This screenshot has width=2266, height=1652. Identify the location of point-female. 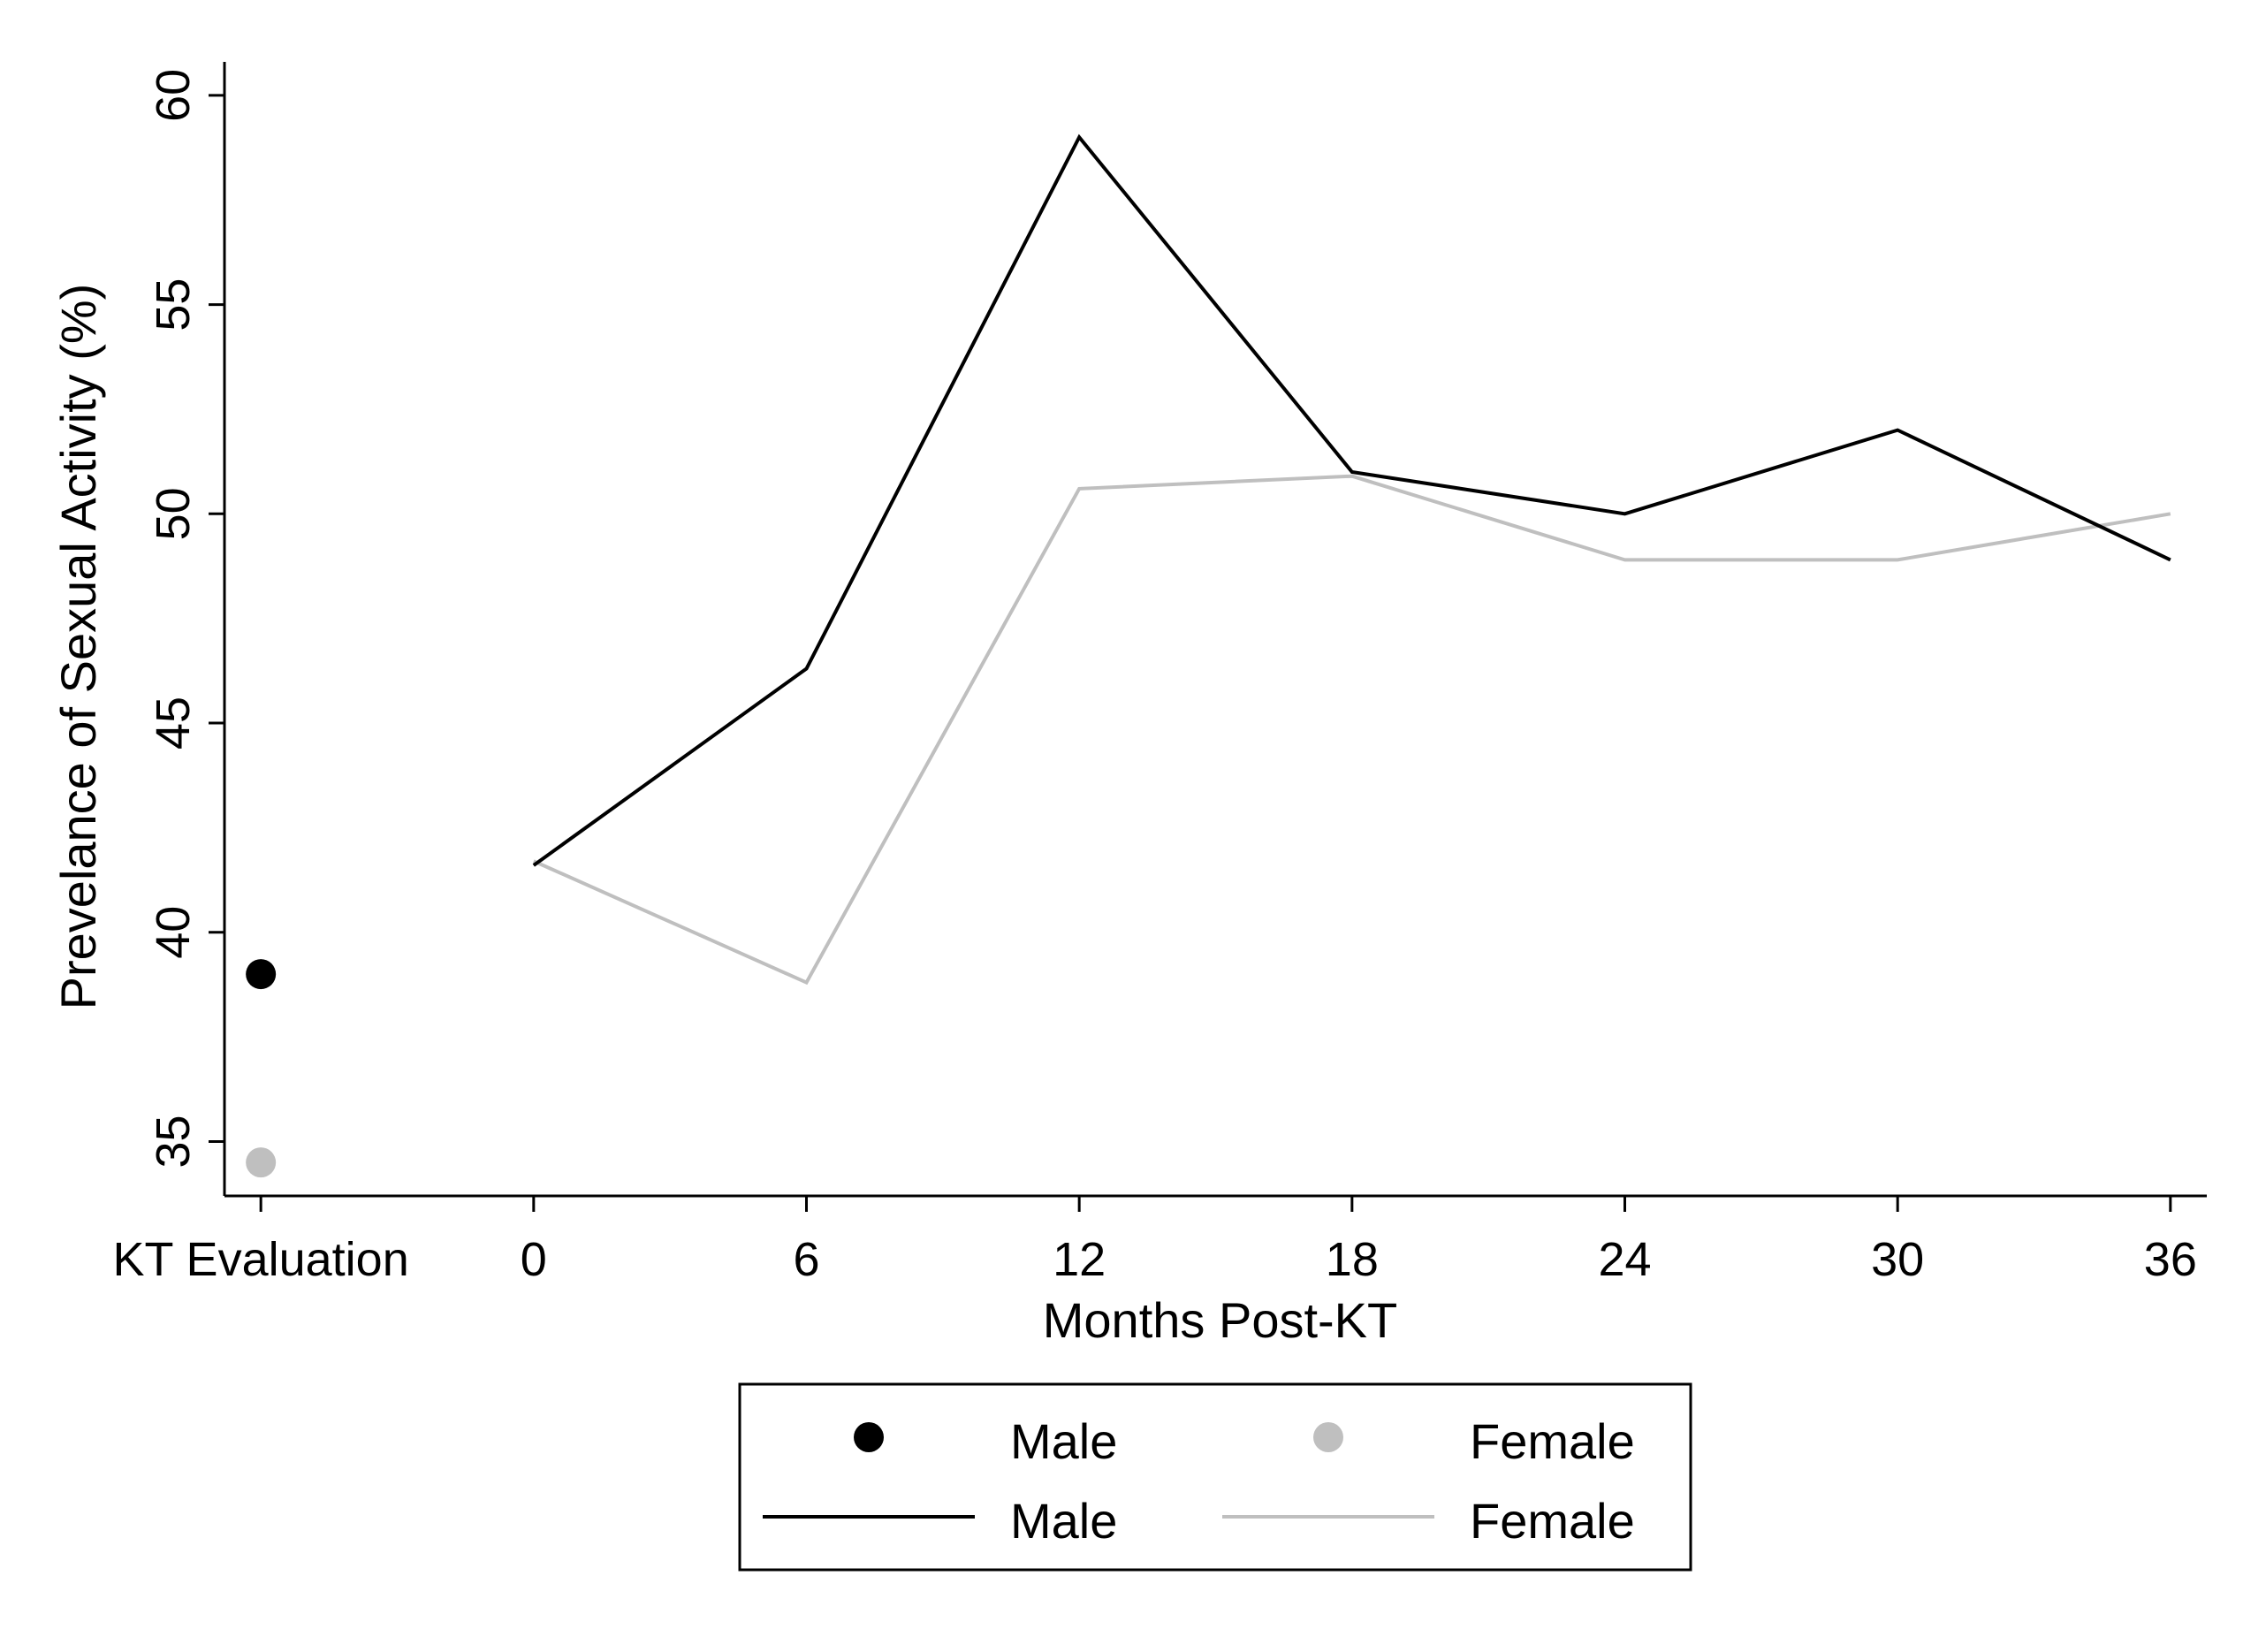
(261, 1163).